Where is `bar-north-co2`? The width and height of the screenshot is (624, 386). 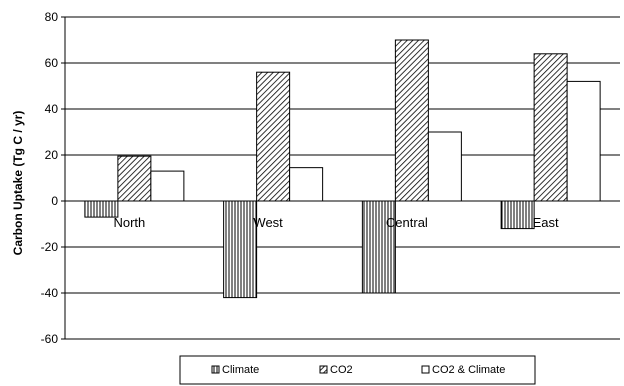
bar-north-co2 is located at coordinates (134, 178).